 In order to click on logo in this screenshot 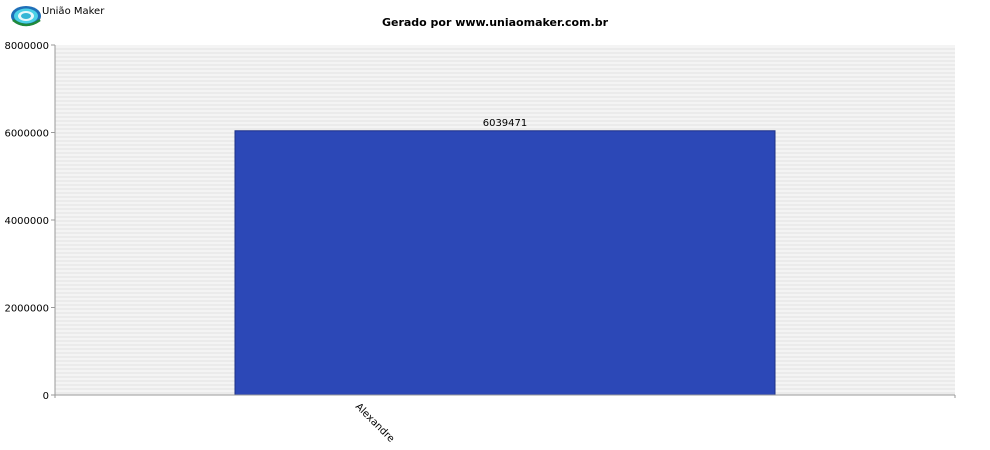, I will do `click(70, 16)`.